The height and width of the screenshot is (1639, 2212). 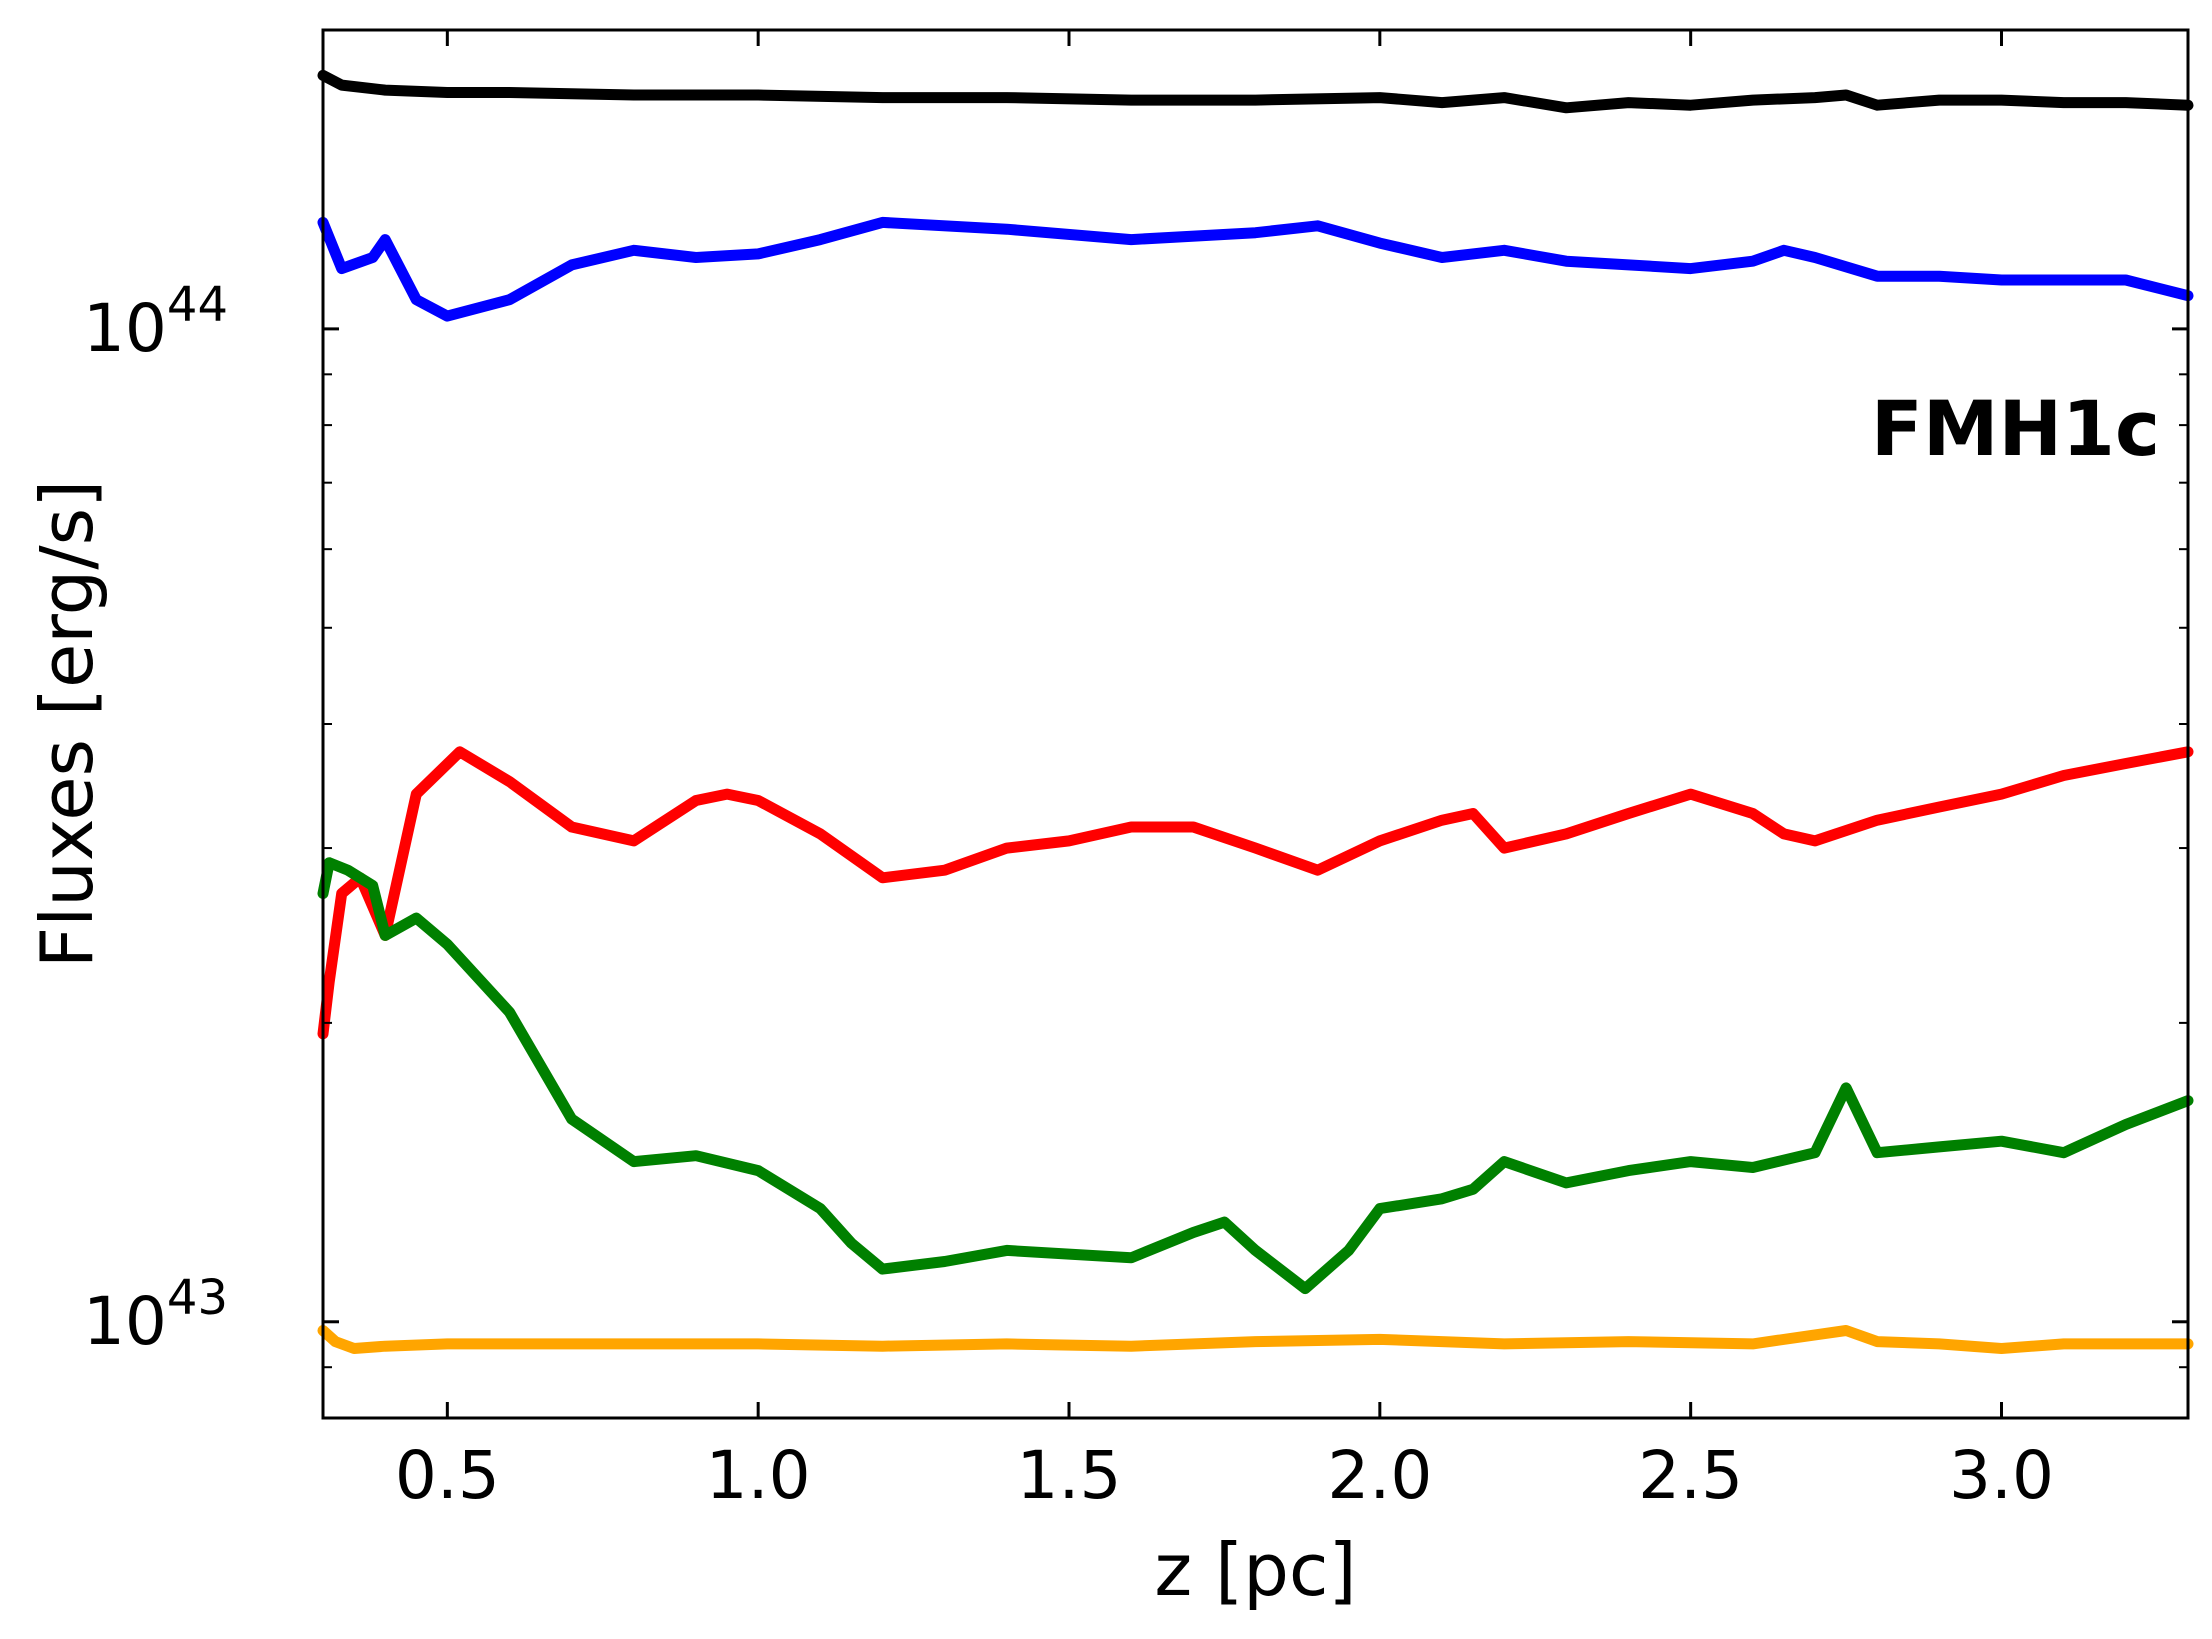 I want to click on x-axis-label: z [pc], so click(x=1255, y=1570).